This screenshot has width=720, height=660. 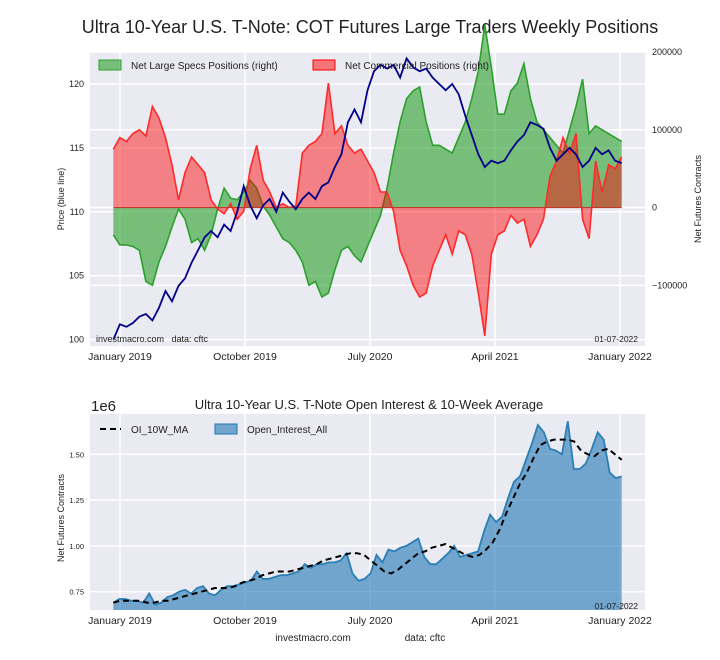 I want to click on legend-label-commercial: Net Commercial Positions (right), so click(x=417, y=66).